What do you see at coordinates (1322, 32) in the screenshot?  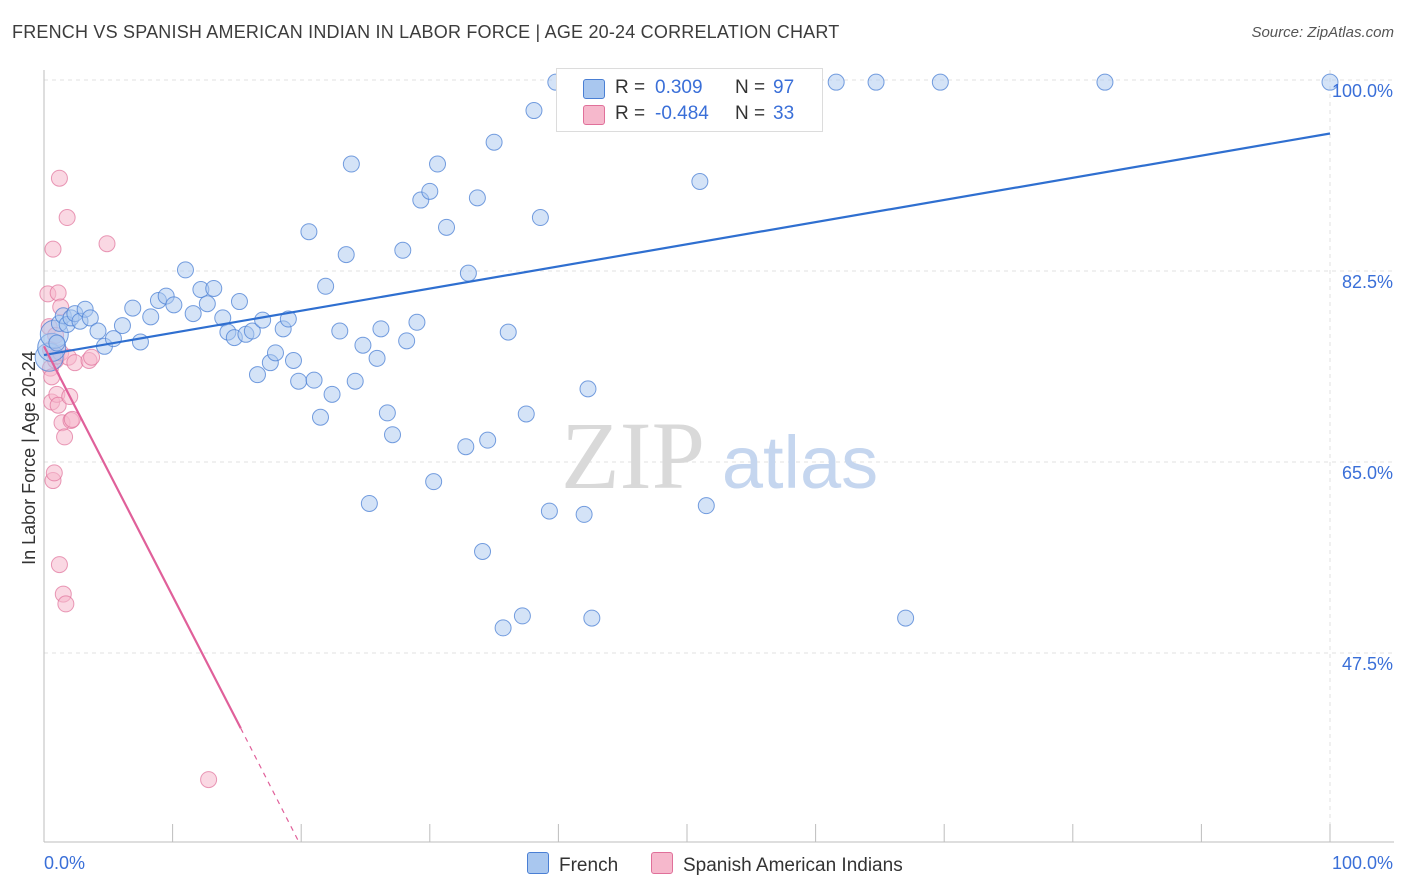 I see `source-label: Source: ZipAtlas.com` at bounding box center [1322, 32].